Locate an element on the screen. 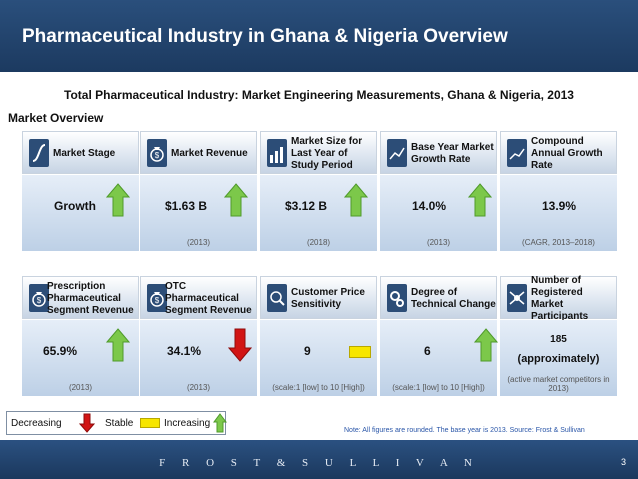 Image resolution: width=638 pixels, height=479 pixels. card-note: (CAGR, 2013–2018) is located at coordinates (558, 242).